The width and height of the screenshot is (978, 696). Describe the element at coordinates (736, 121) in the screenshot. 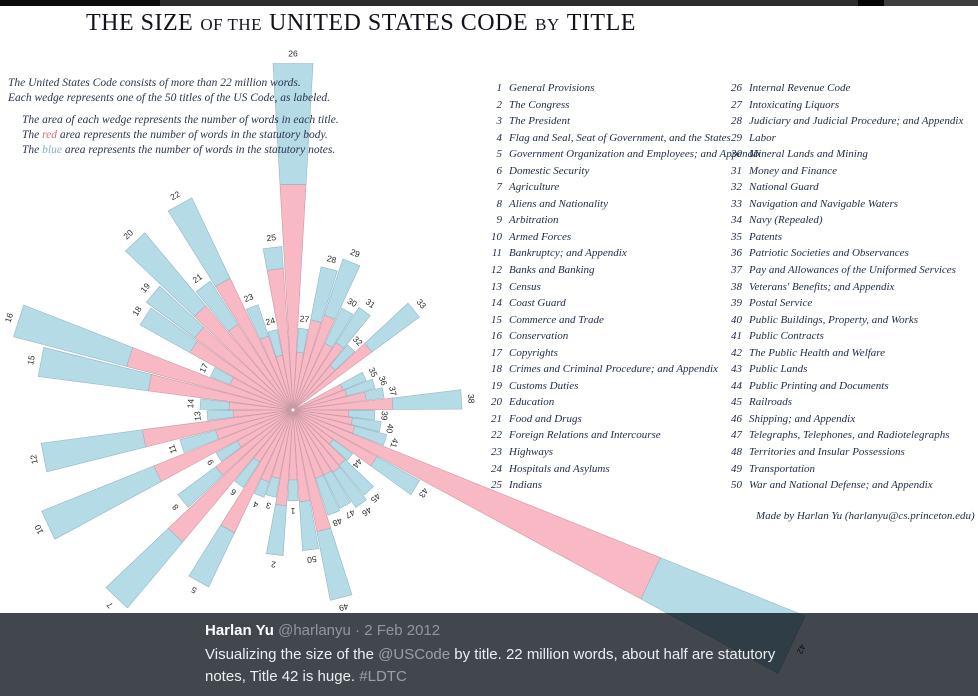

I see `title-number: 28` at that location.